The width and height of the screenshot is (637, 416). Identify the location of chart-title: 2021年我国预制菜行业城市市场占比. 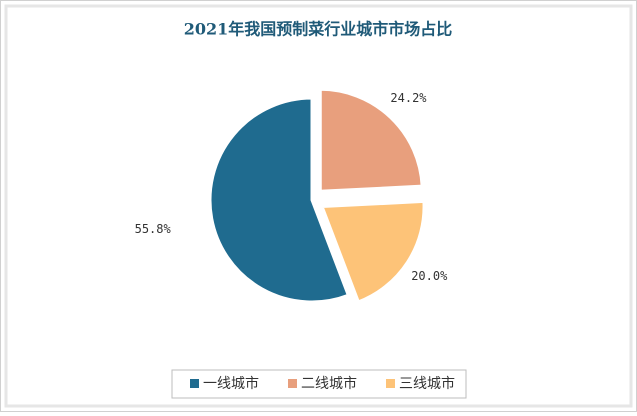
(318, 29).